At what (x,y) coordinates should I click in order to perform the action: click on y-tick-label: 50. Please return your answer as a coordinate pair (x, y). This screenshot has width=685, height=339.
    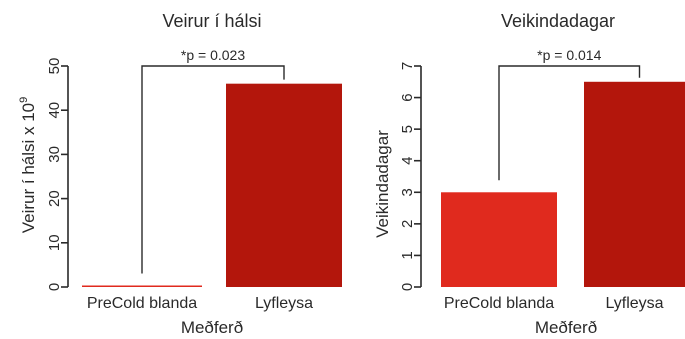
    Looking at the image, I should click on (54, 66).